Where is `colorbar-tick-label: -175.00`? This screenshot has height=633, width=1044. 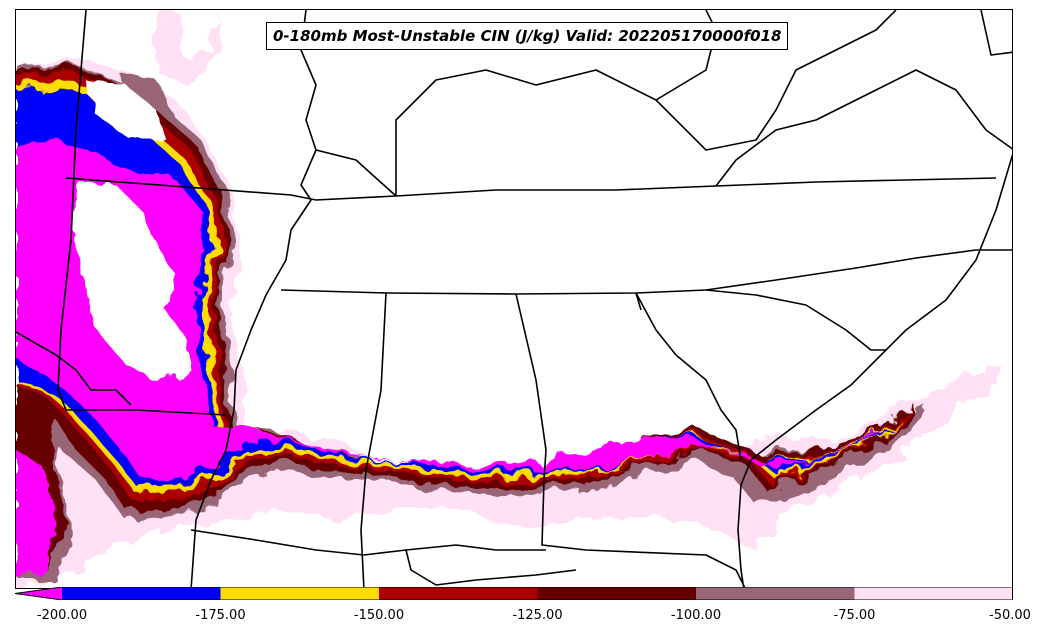
colorbar-tick-label: -175.00 is located at coordinates (220, 615).